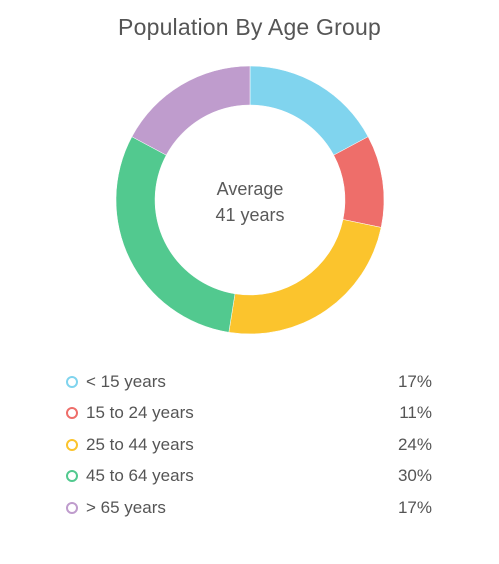 This screenshot has height=564, width=499. What do you see at coordinates (414, 444) in the screenshot?
I see `legend-value: 24%` at bounding box center [414, 444].